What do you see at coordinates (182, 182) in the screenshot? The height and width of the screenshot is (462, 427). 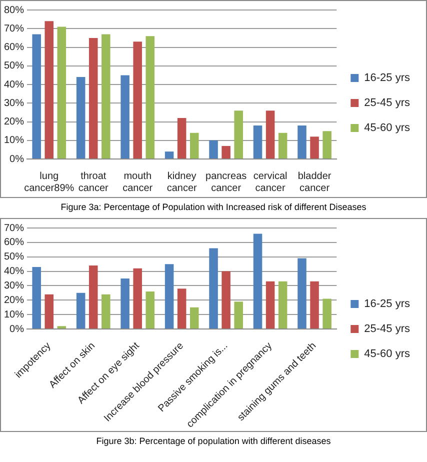 I see `x-tick-label: kidney cancer` at bounding box center [182, 182].